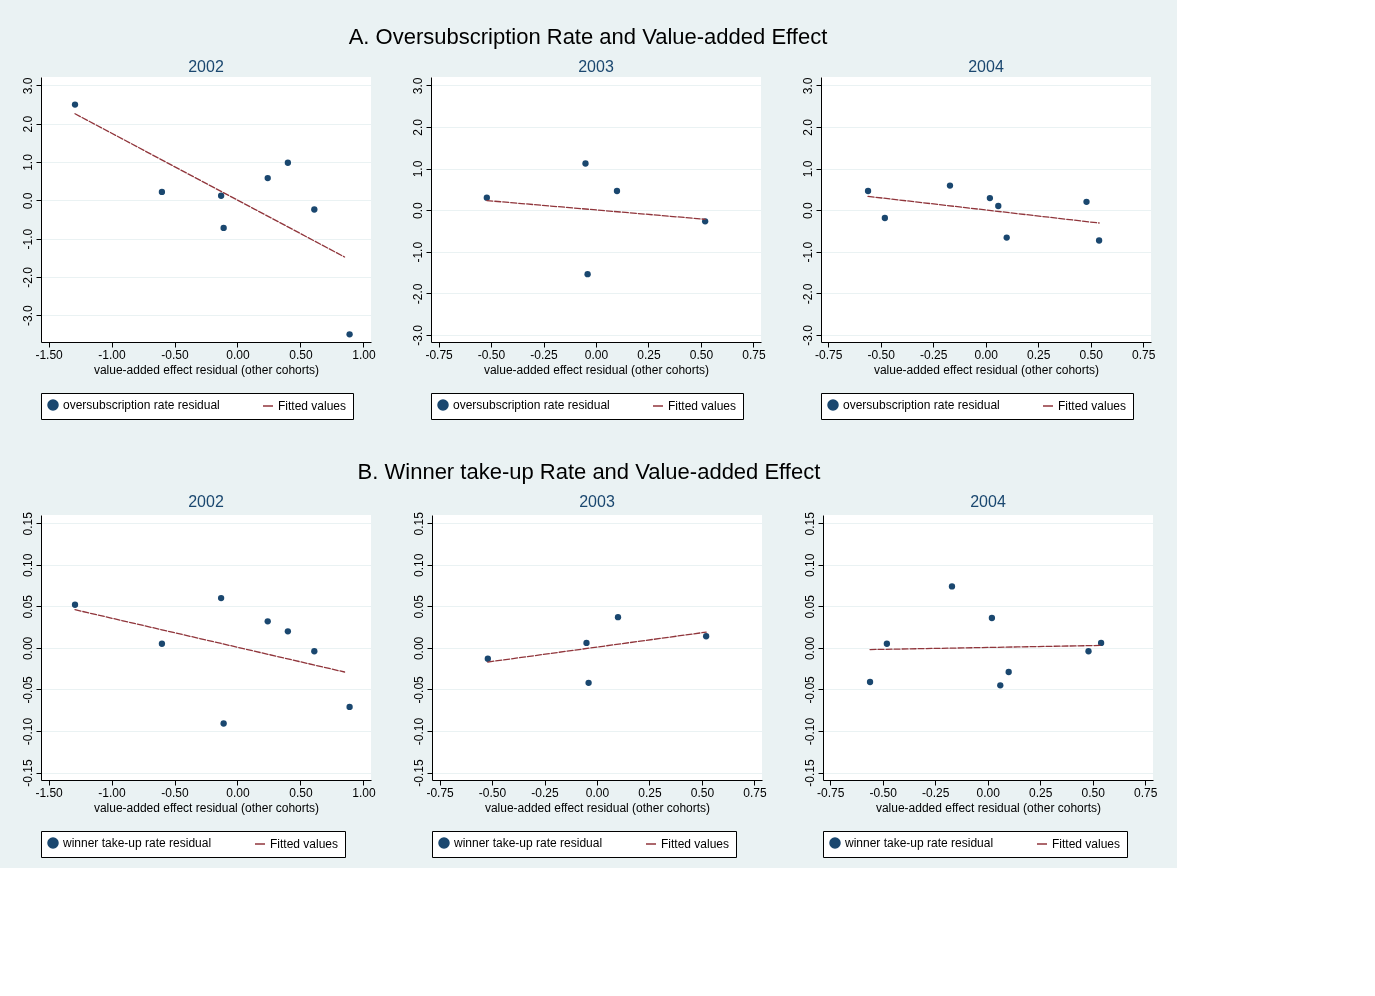  What do you see at coordinates (27, 86) in the screenshot?
I see `y-tick-label: 3.0` at bounding box center [27, 86].